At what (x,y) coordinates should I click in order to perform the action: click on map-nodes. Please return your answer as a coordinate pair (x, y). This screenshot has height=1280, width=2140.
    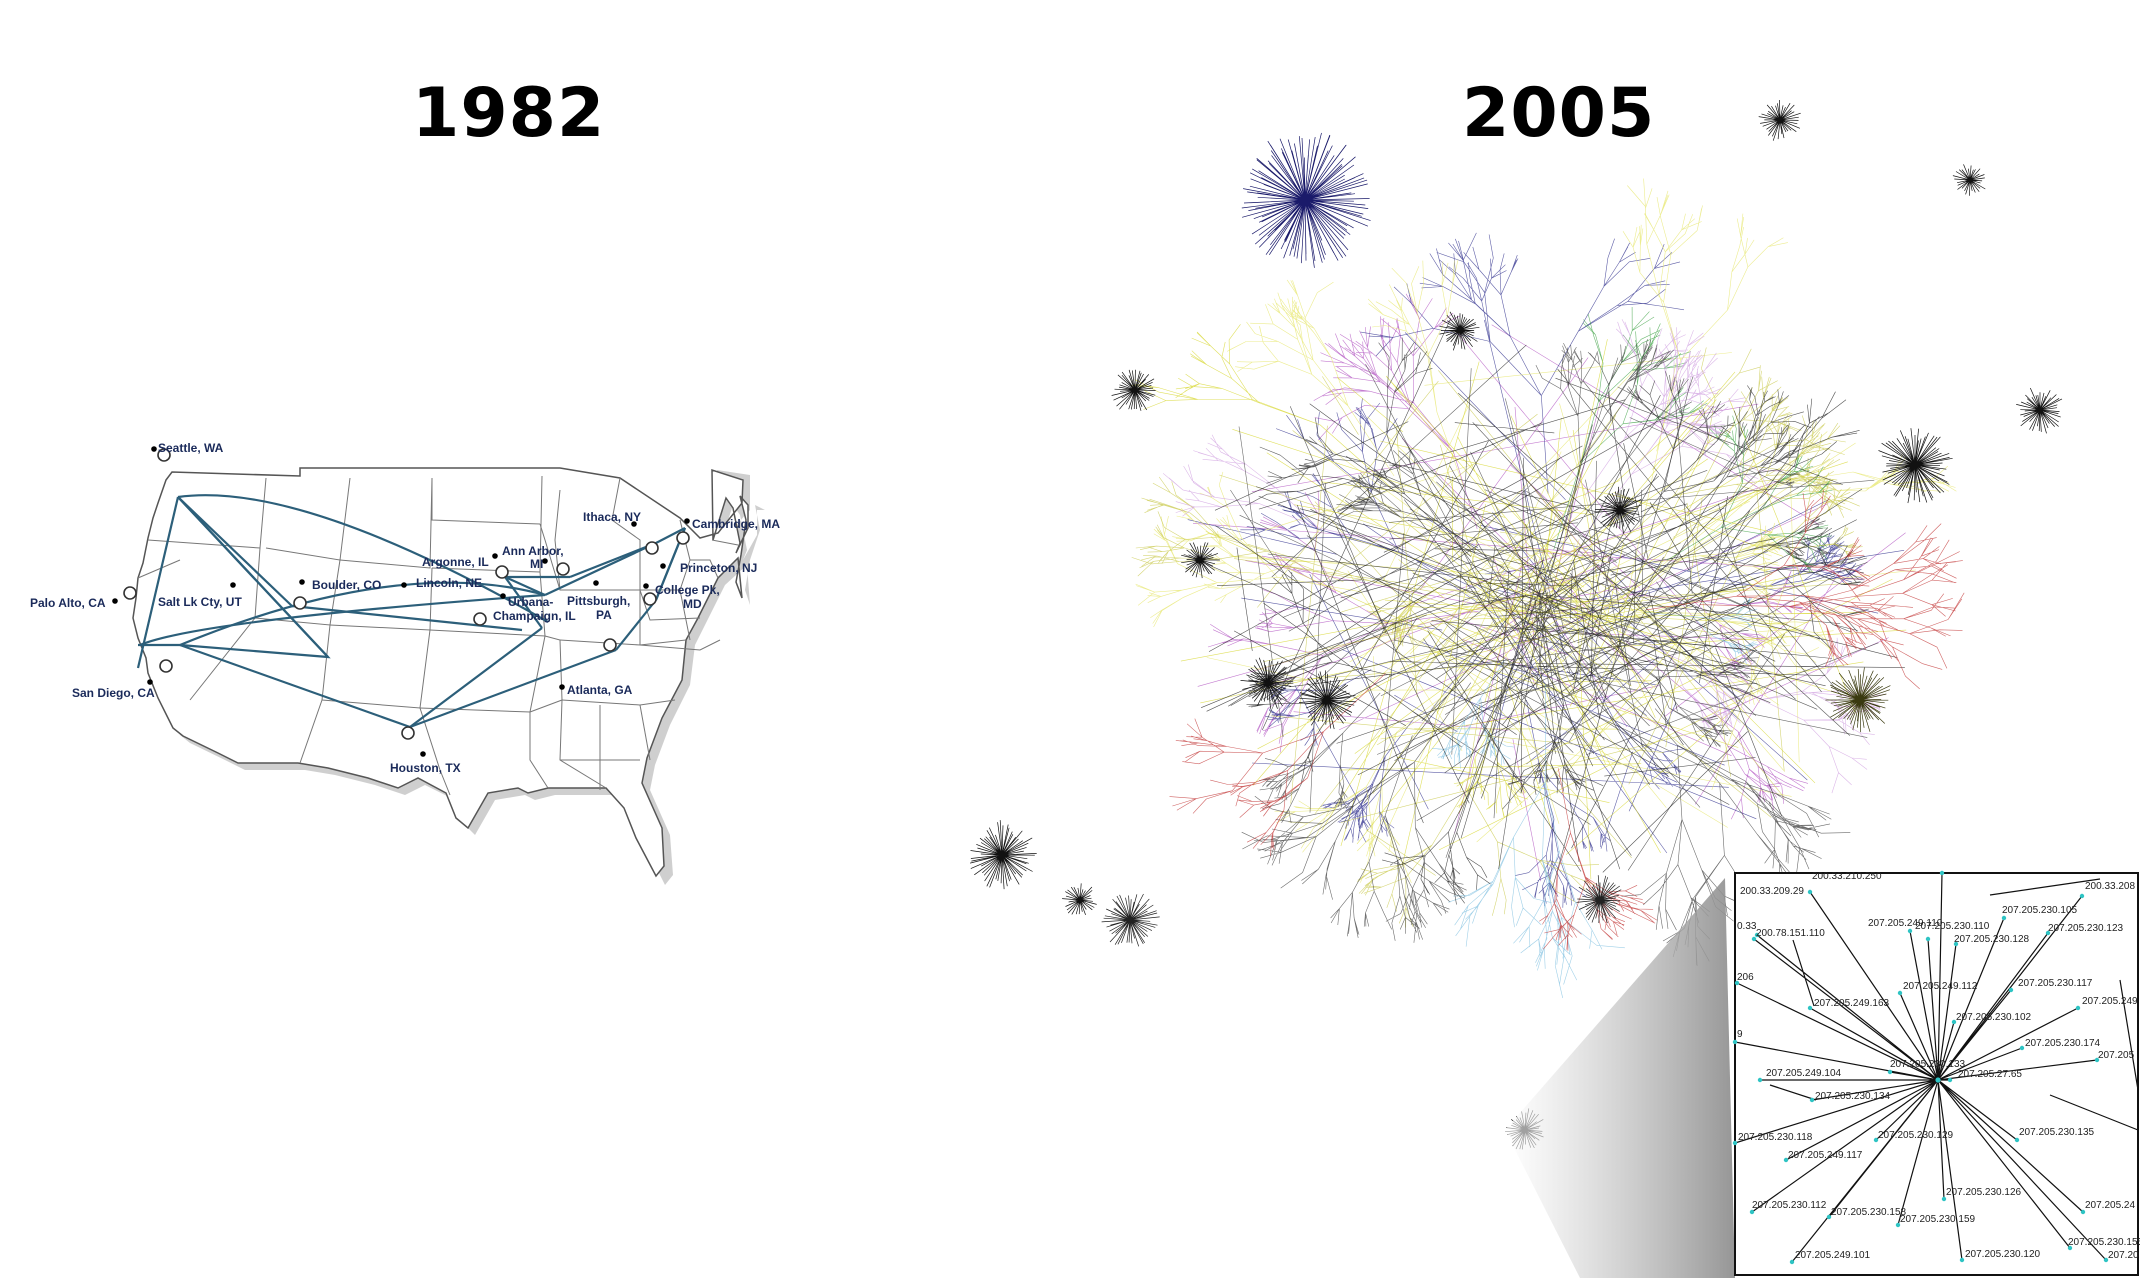
    Looking at the image, I should click on (406, 594).